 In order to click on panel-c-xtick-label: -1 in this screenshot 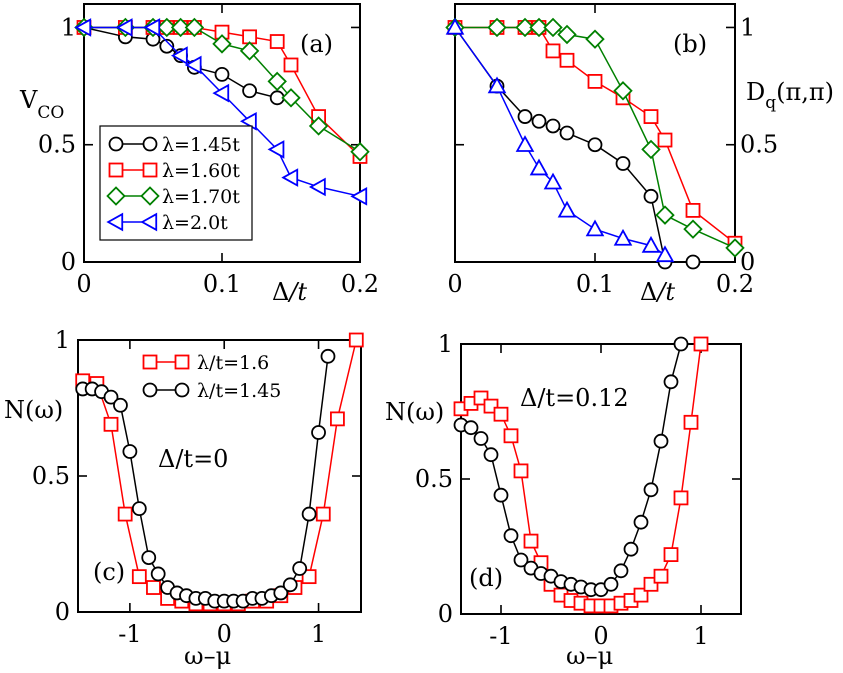, I will do `click(129, 634)`.